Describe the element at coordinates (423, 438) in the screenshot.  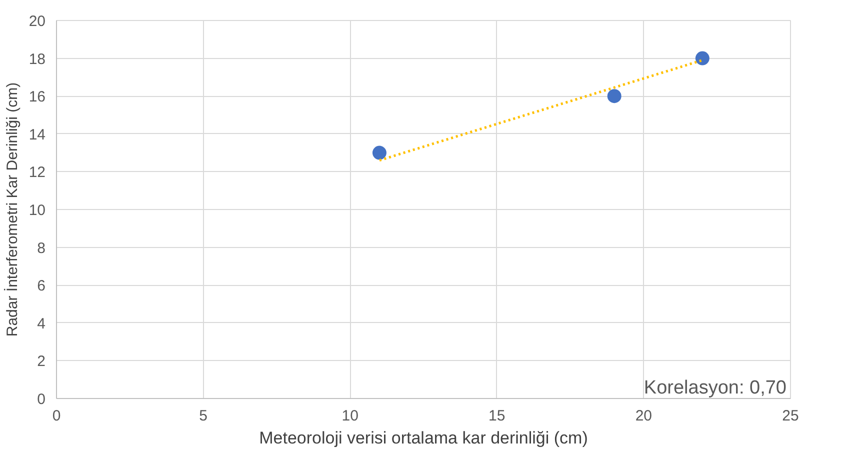
I see `x-axis-title: Meteoroloji verisi ortalama kar derinliği (cm)` at that location.